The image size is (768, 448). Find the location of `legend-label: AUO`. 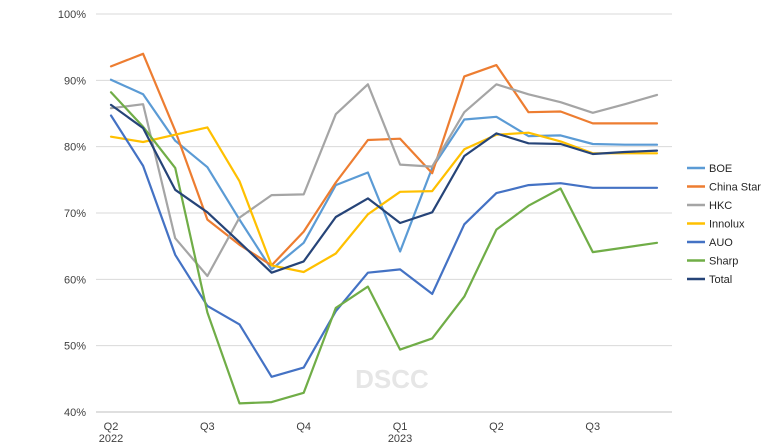

legend-label: AUO is located at coordinates (721, 243).